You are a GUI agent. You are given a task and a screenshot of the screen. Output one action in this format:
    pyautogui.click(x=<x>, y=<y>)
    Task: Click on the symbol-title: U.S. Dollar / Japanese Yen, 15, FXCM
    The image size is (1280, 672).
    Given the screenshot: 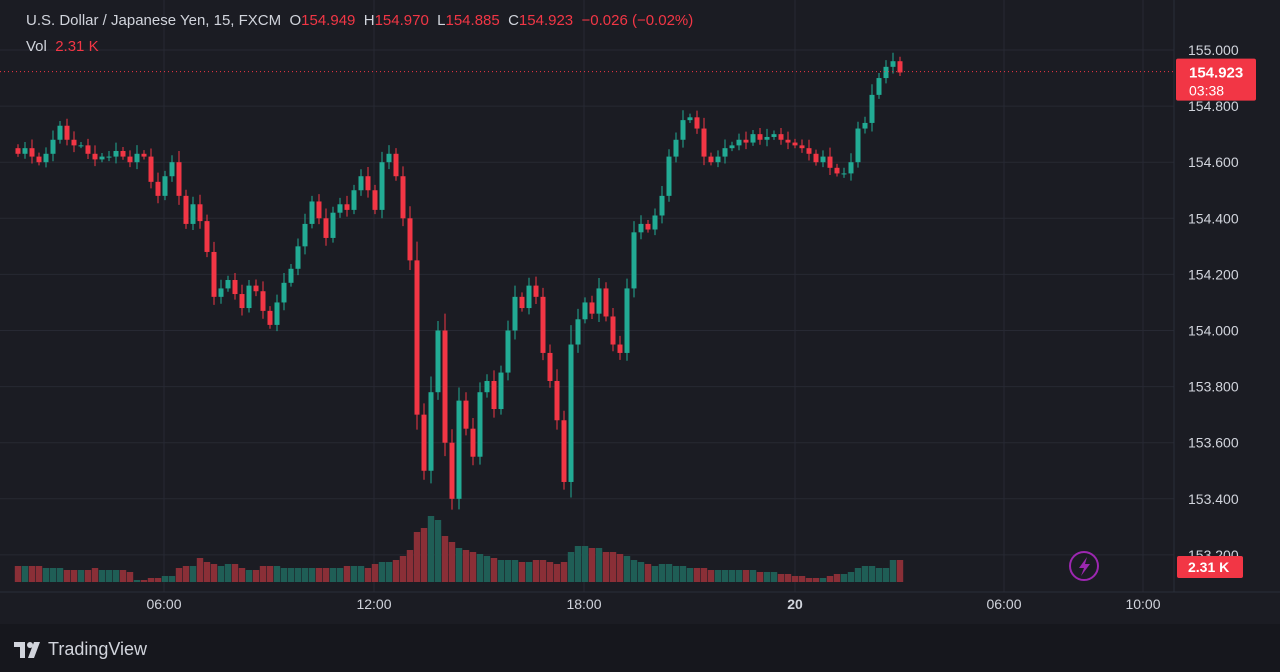 What is the action you would take?
    pyautogui.click(x=154, y=20)
    